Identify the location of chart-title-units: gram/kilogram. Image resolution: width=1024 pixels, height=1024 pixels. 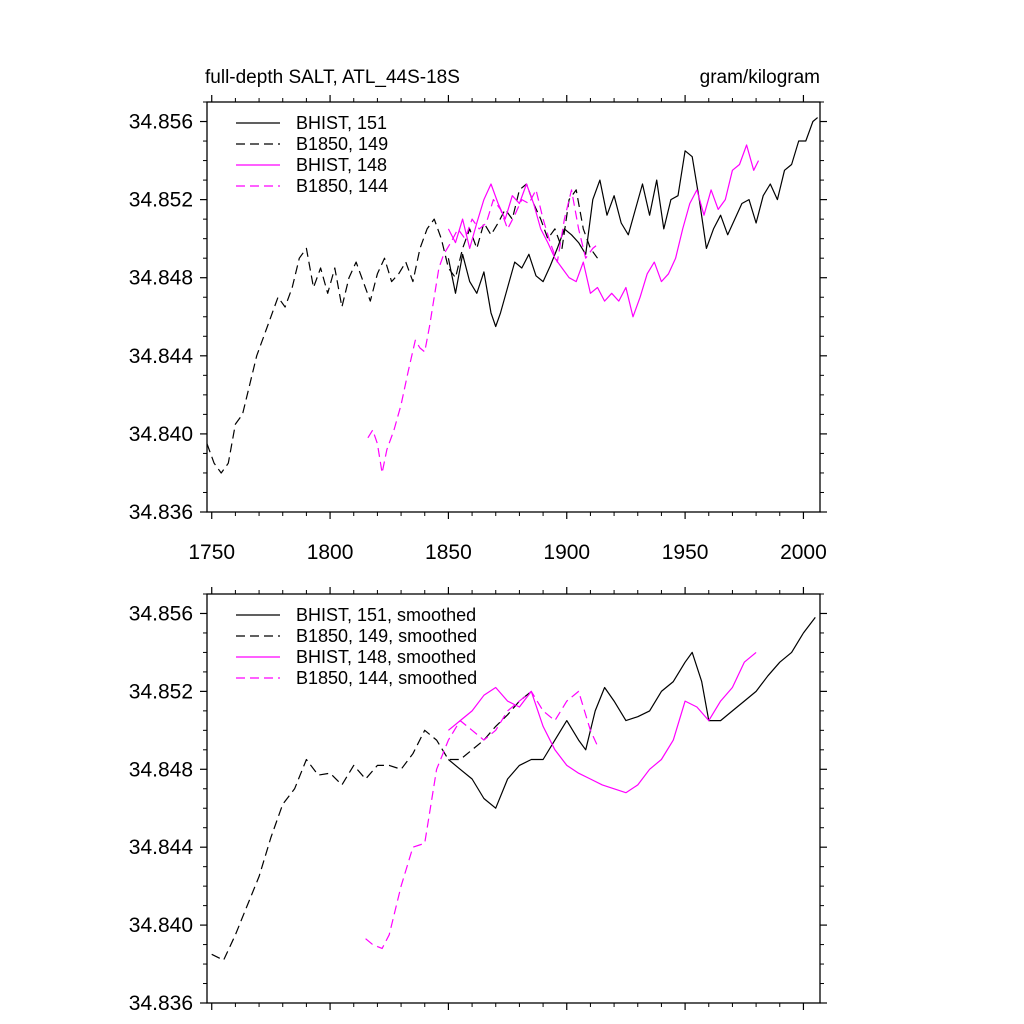
(760, 77).